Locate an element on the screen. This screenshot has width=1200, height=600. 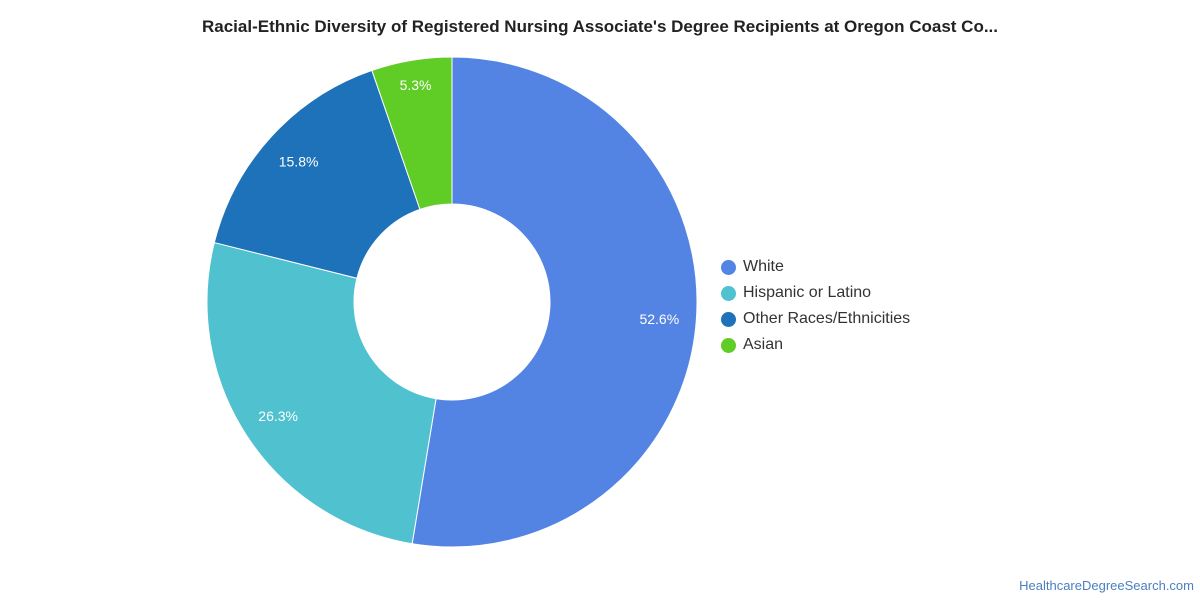
slice-label-white: 52.6% is located at coordinates (659, 319).